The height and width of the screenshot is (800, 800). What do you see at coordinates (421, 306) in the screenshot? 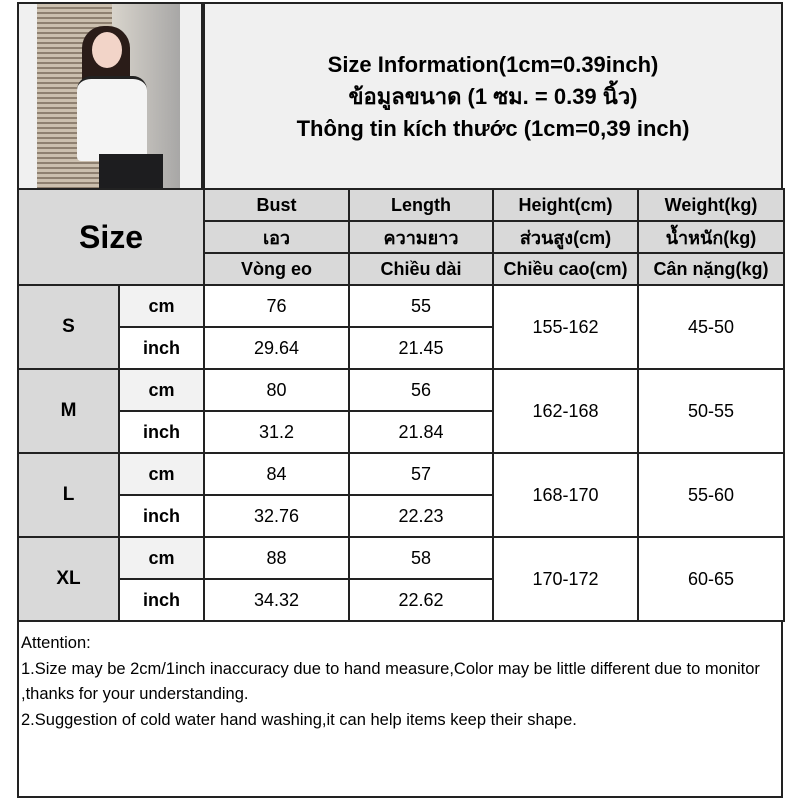
I see `length-cm: 55` at bounding box center [421, 306].